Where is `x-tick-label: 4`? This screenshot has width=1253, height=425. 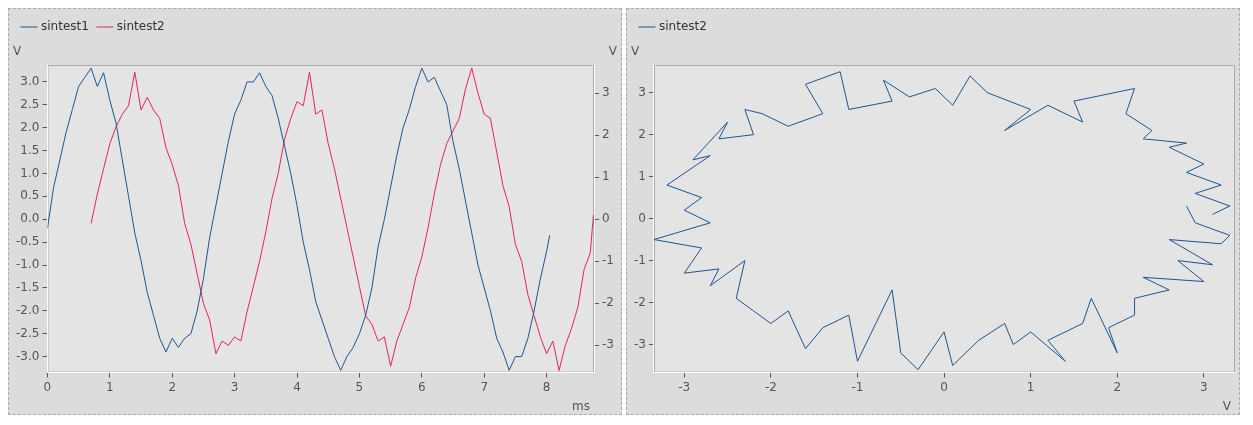
x-tick-label: 4 is located at coordinates (297, 386).